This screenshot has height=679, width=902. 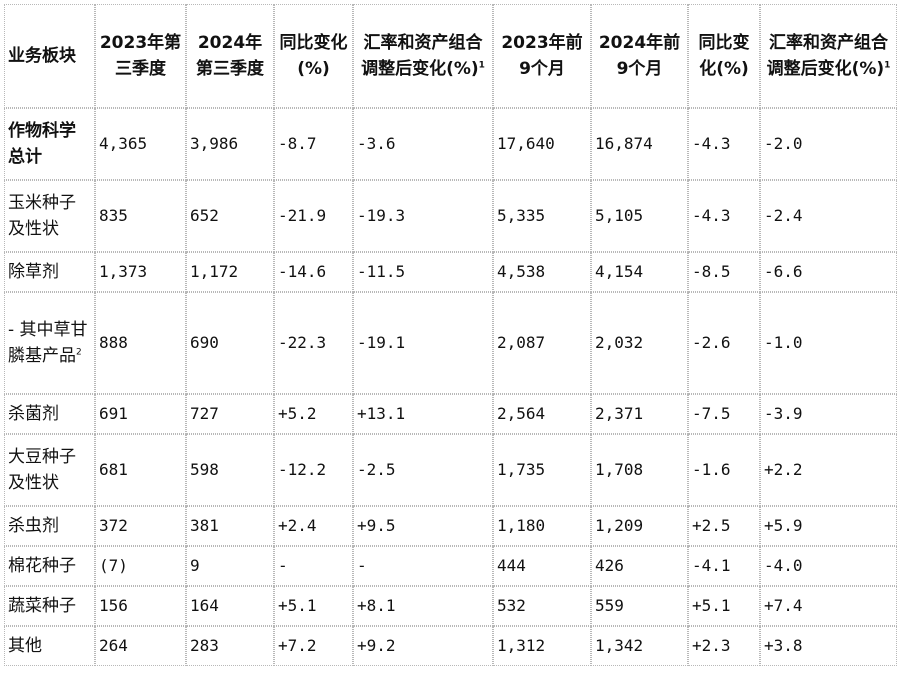 What do you see at coordinates (423, 56) in the screenshot?
I see `col-header-q3-adjusted: 汇率和资产组合调整后变化(%)1` at bounding box center [423, 56].